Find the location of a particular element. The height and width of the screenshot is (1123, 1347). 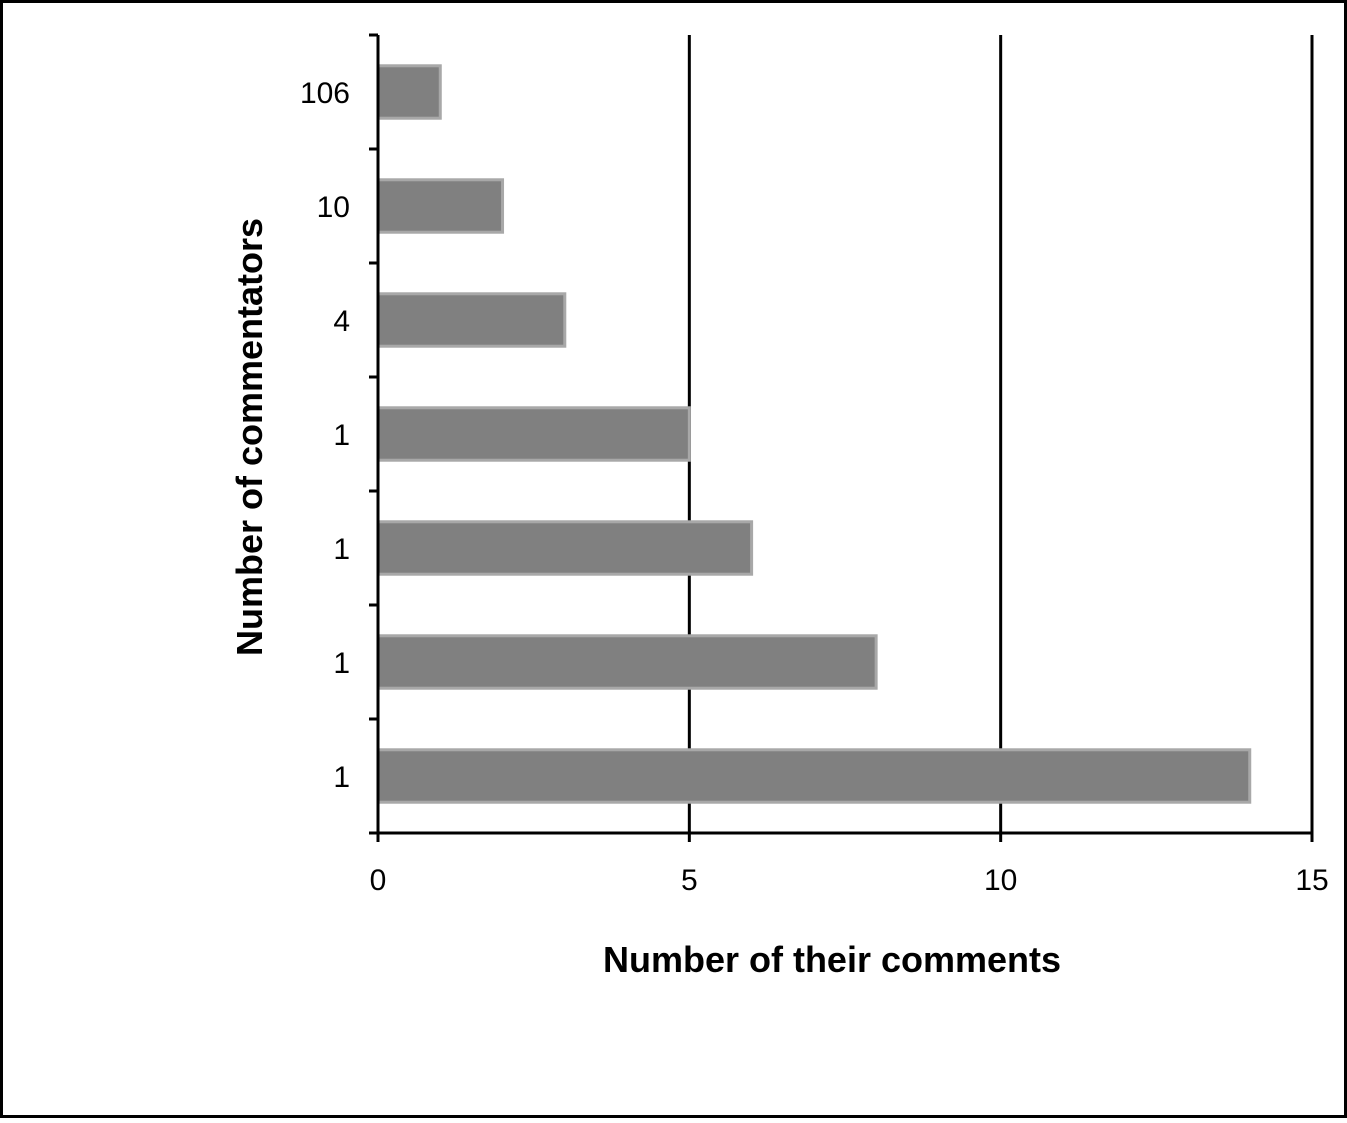

y-tick-label-1: 10 is located at coordinates (333, 207).